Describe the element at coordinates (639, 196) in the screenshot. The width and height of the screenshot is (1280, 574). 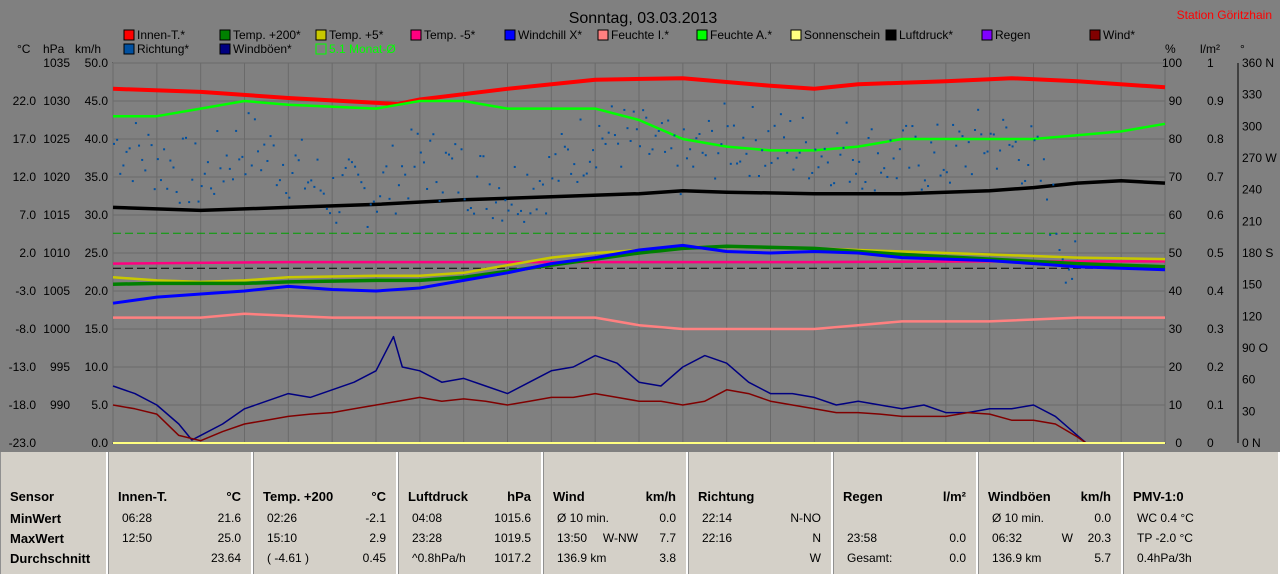
I see `series-line-luftdruck-` at that location.